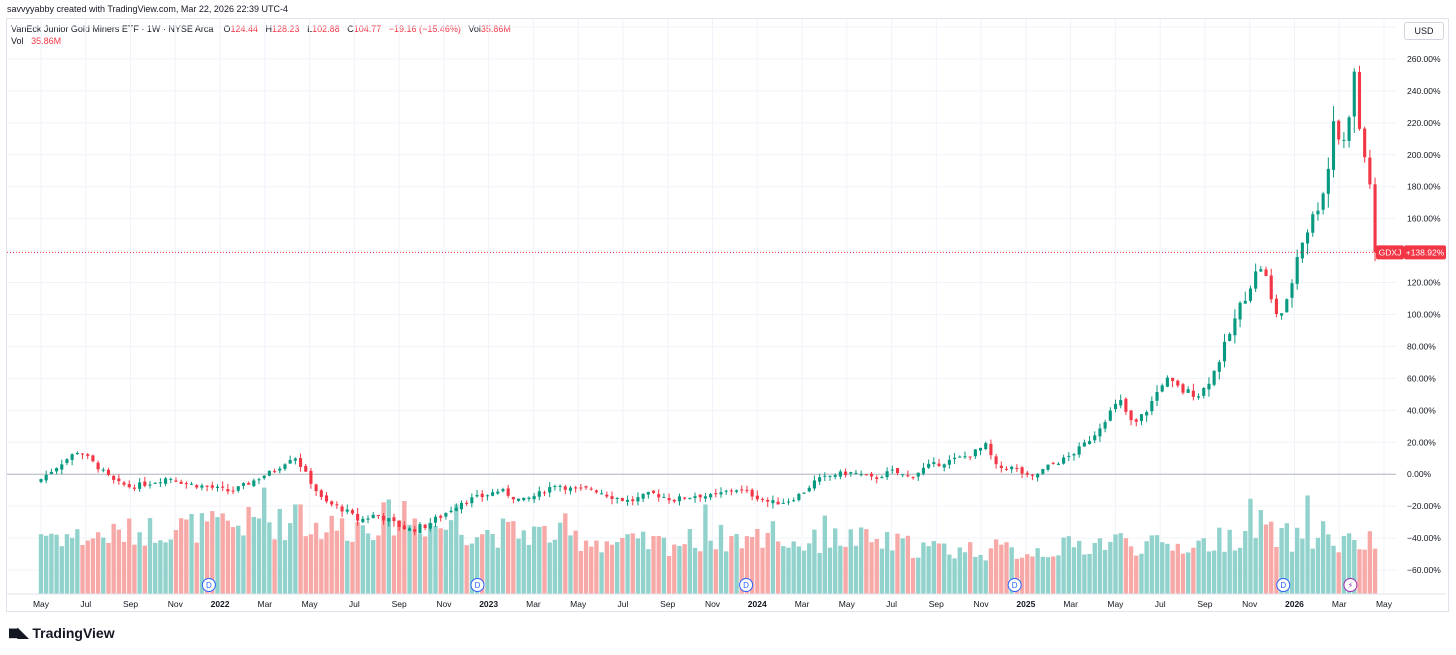  What do you see at coordinates (1390, 252) in the screenshot?
I see `symbol-badge: GDXJ` at bounding box center [1390, 252].